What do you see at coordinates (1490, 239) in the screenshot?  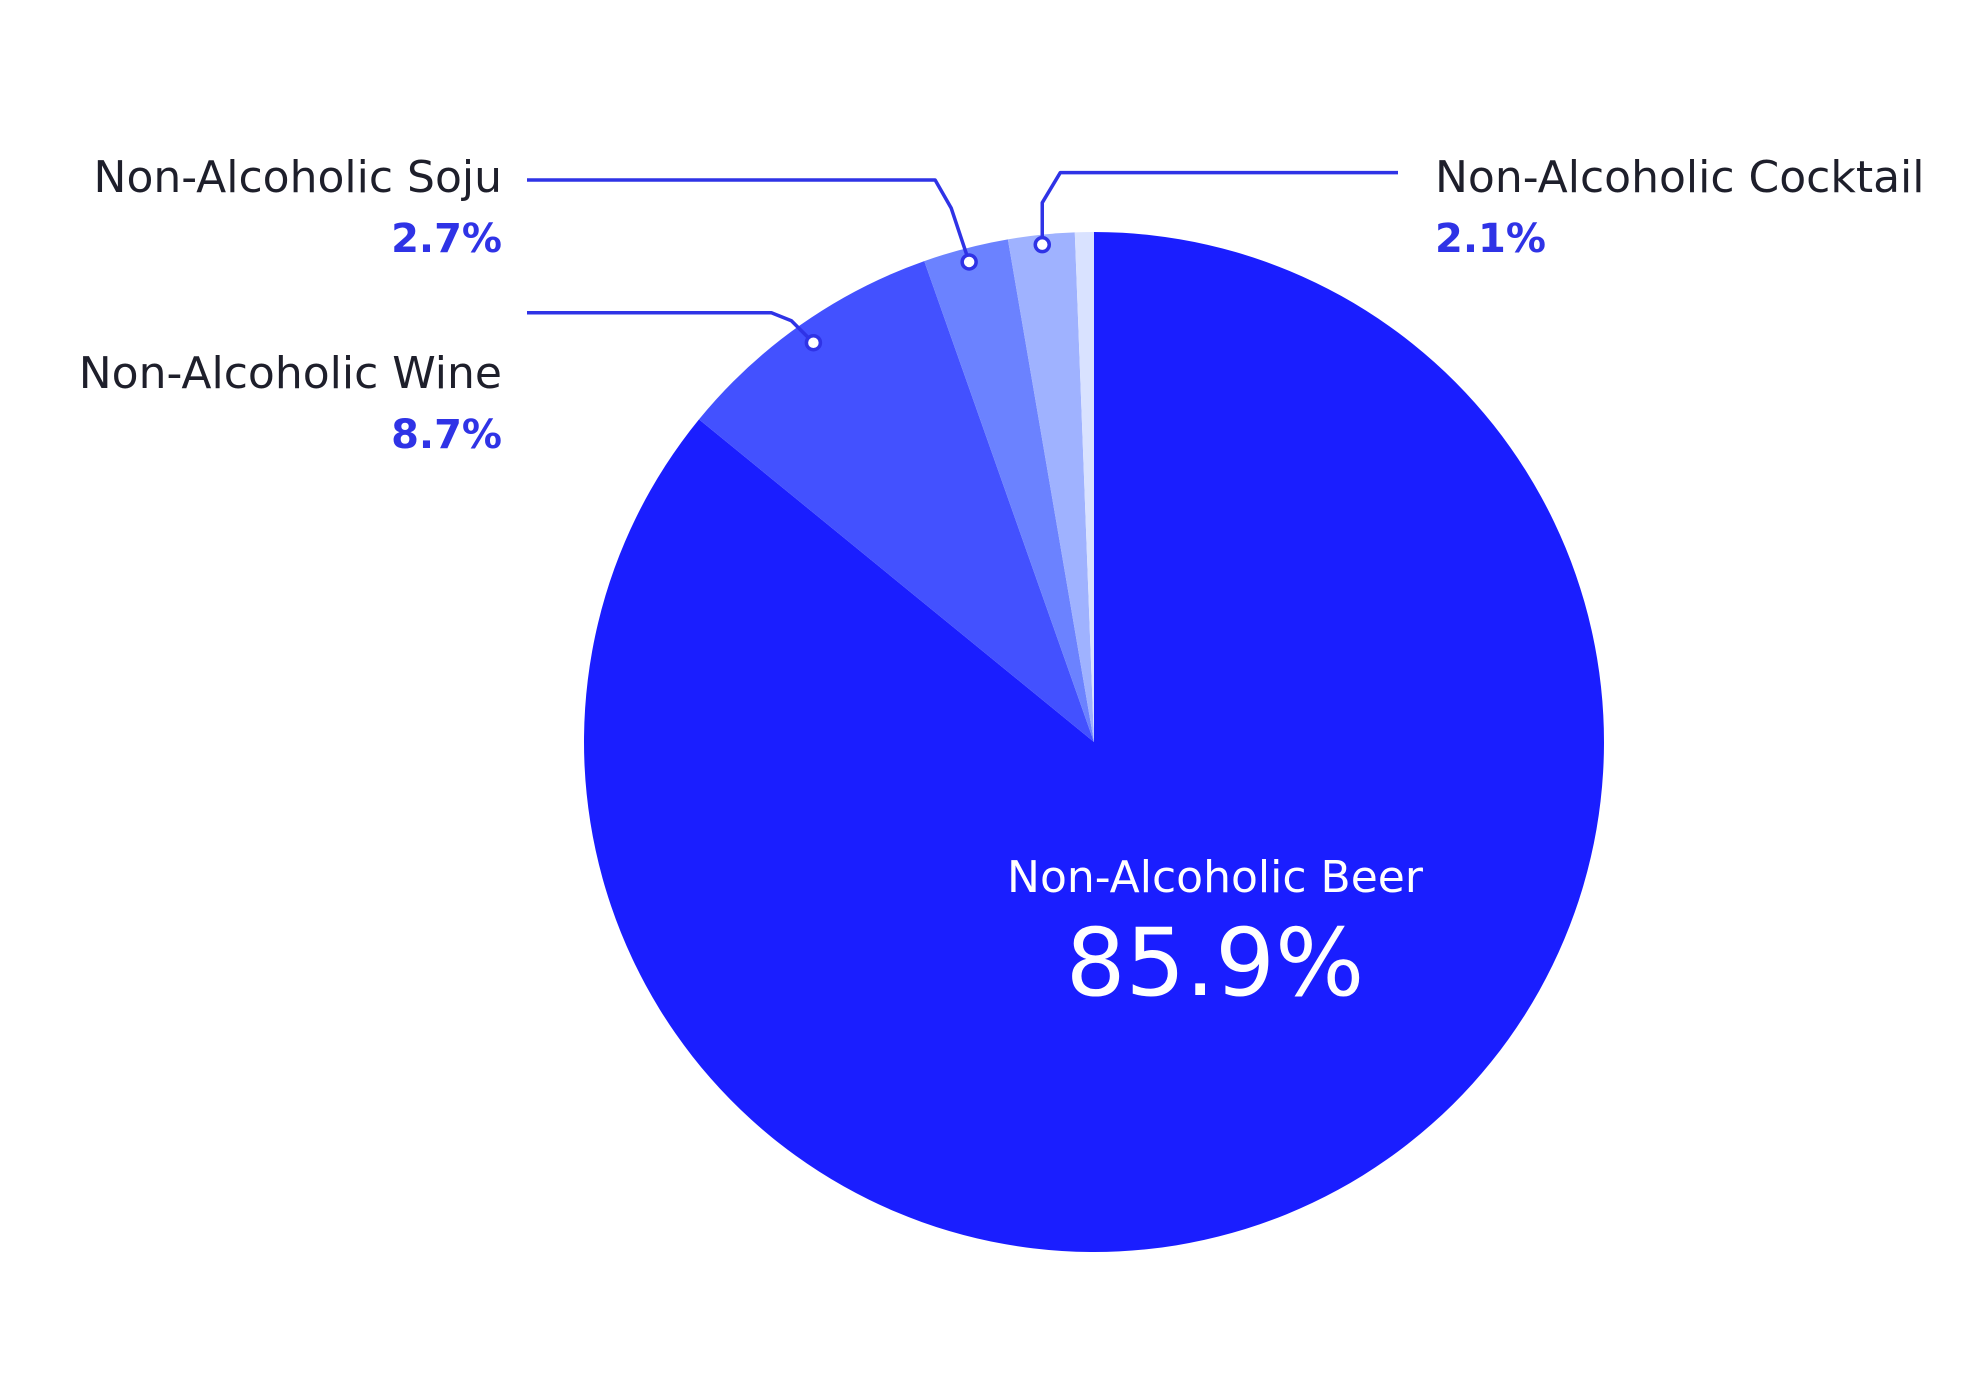 I see `slice-value-non-alcoholic-cocktail: 2.1%` at bounding box center [1490, 239].